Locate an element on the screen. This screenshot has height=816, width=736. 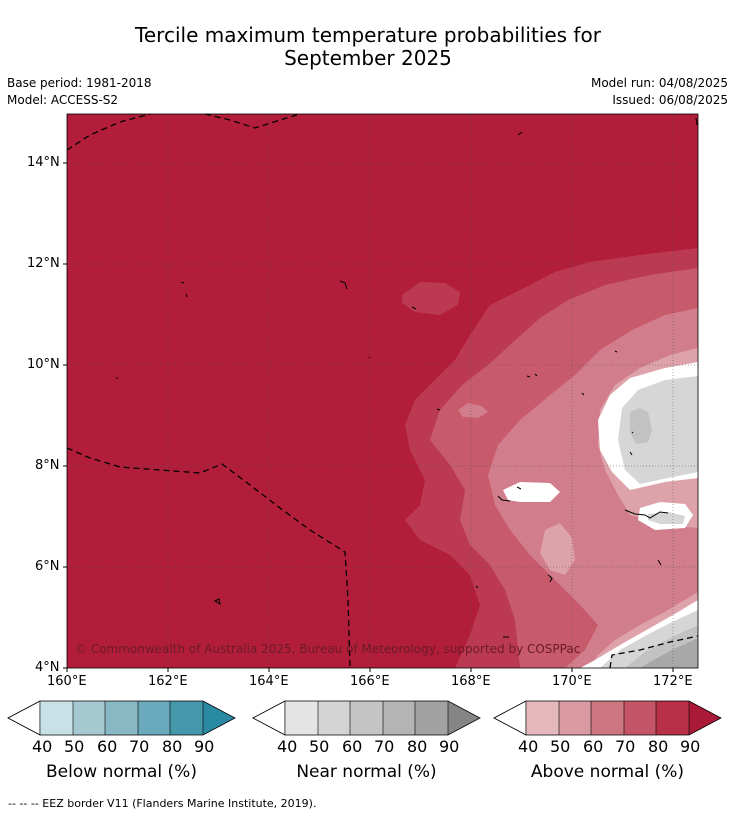
cb-above-label-70: 70 is located at coordinates (625, 746).